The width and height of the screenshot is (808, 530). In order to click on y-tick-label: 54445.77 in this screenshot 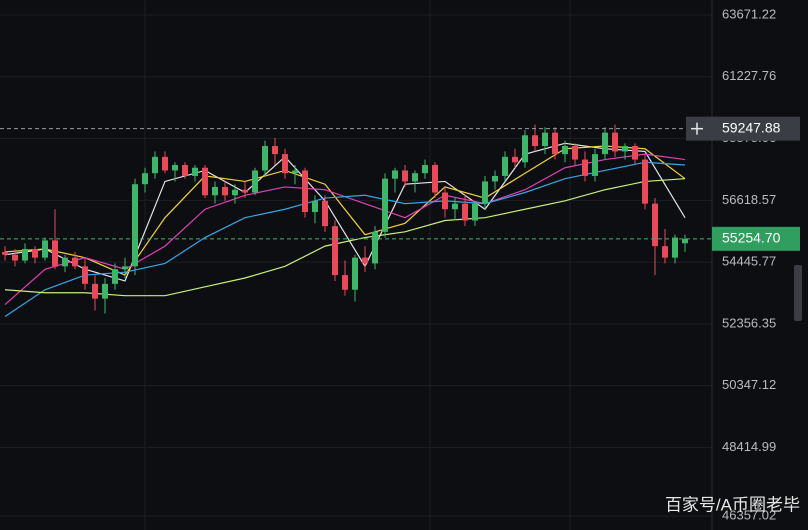, I will do `click(749, 261)`.